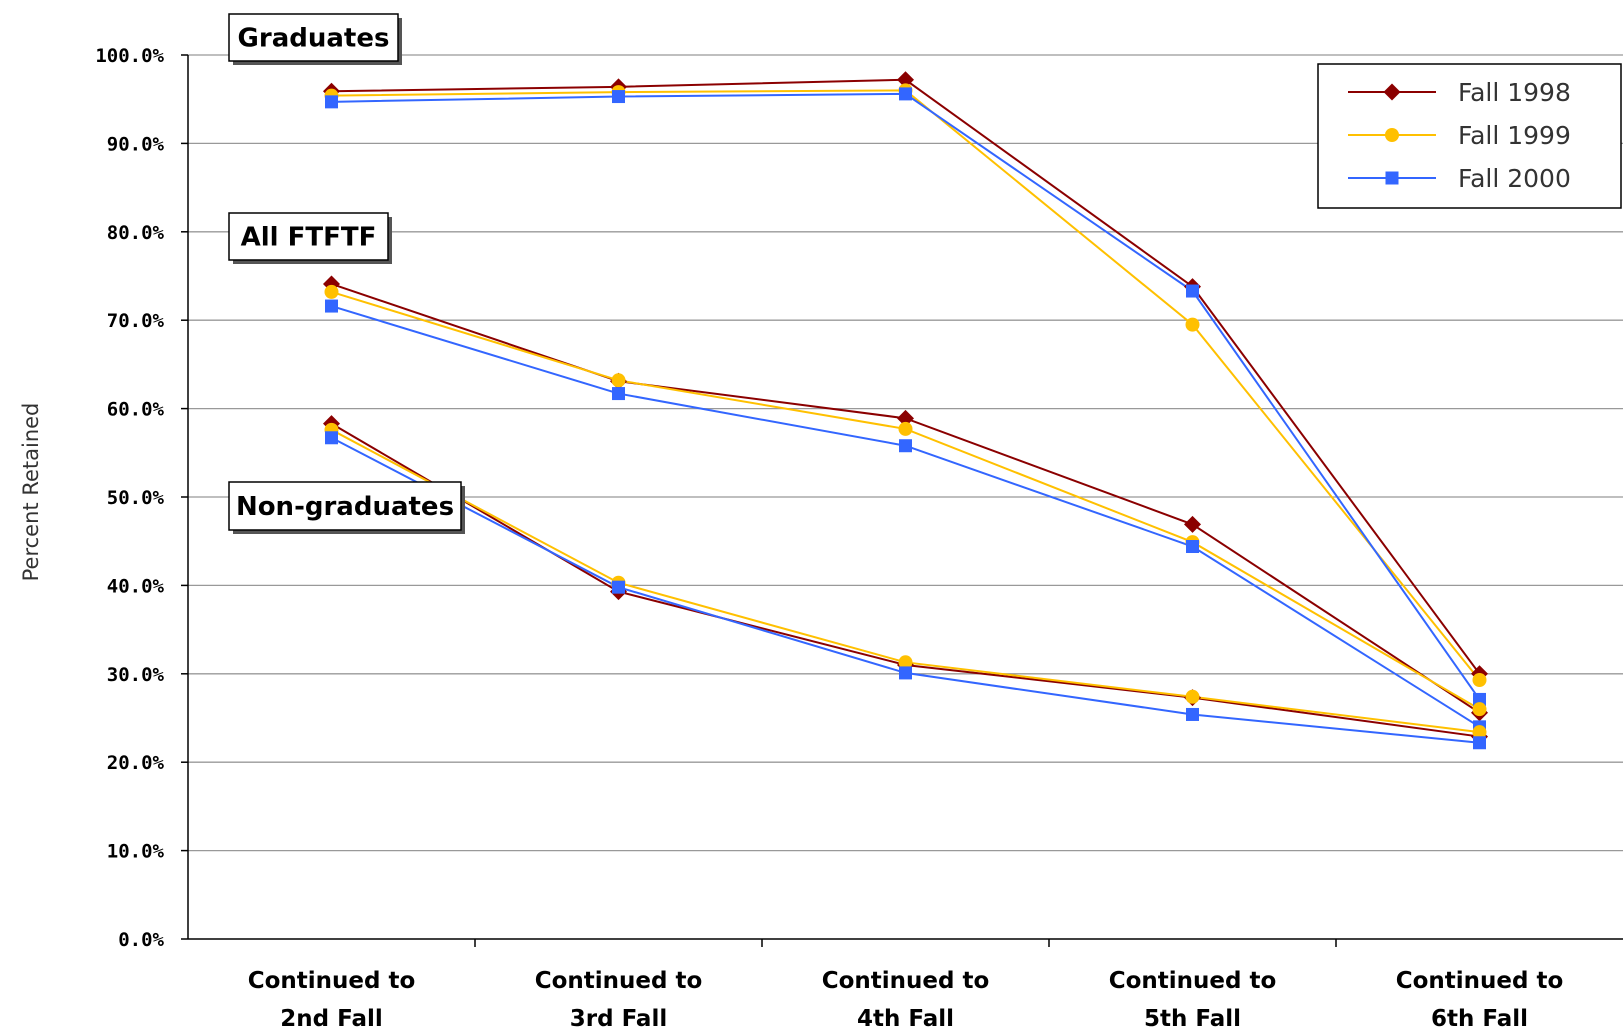 This screenshot has height=1036, width=1623. What do you see at coordinates (31, 492) in the screenshot?
I see `y-axis-label: Percent Retained` at bounding box center [31, 492].